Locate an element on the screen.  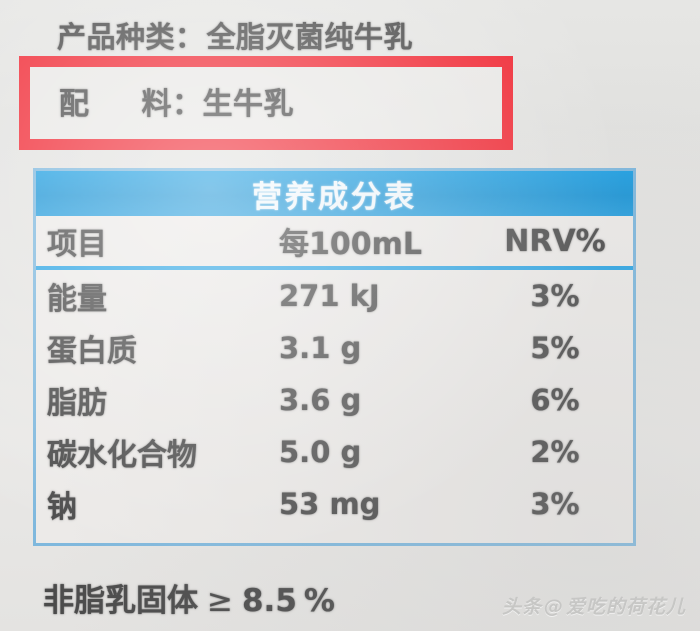
ingredients-value: 生牛乳 is located at coordinates (248, 104).